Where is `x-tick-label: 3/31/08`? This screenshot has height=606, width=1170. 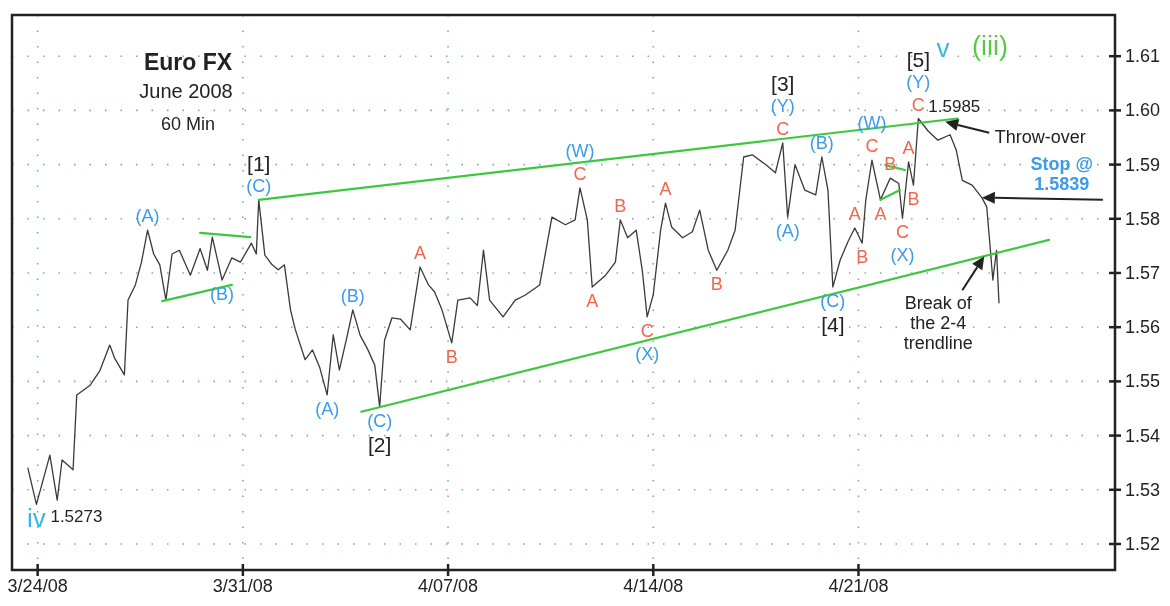 x-tick-label: 3/31/08 is located at coordinates (242, 586).